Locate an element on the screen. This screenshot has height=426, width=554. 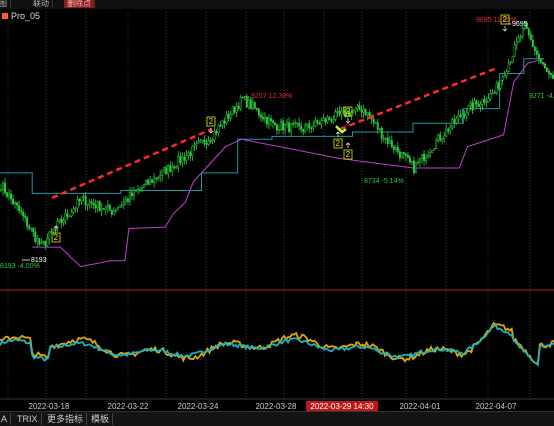
tab-templates: 模板 is located at coordinates (101, 419).